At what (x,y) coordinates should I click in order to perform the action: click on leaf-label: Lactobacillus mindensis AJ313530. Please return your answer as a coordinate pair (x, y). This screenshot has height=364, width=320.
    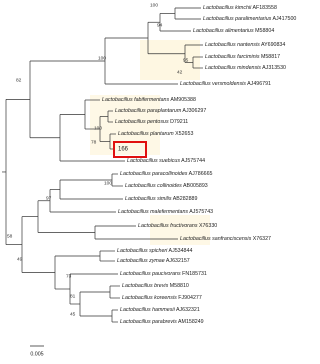
    Looking at the image, I should click on (245, 68).